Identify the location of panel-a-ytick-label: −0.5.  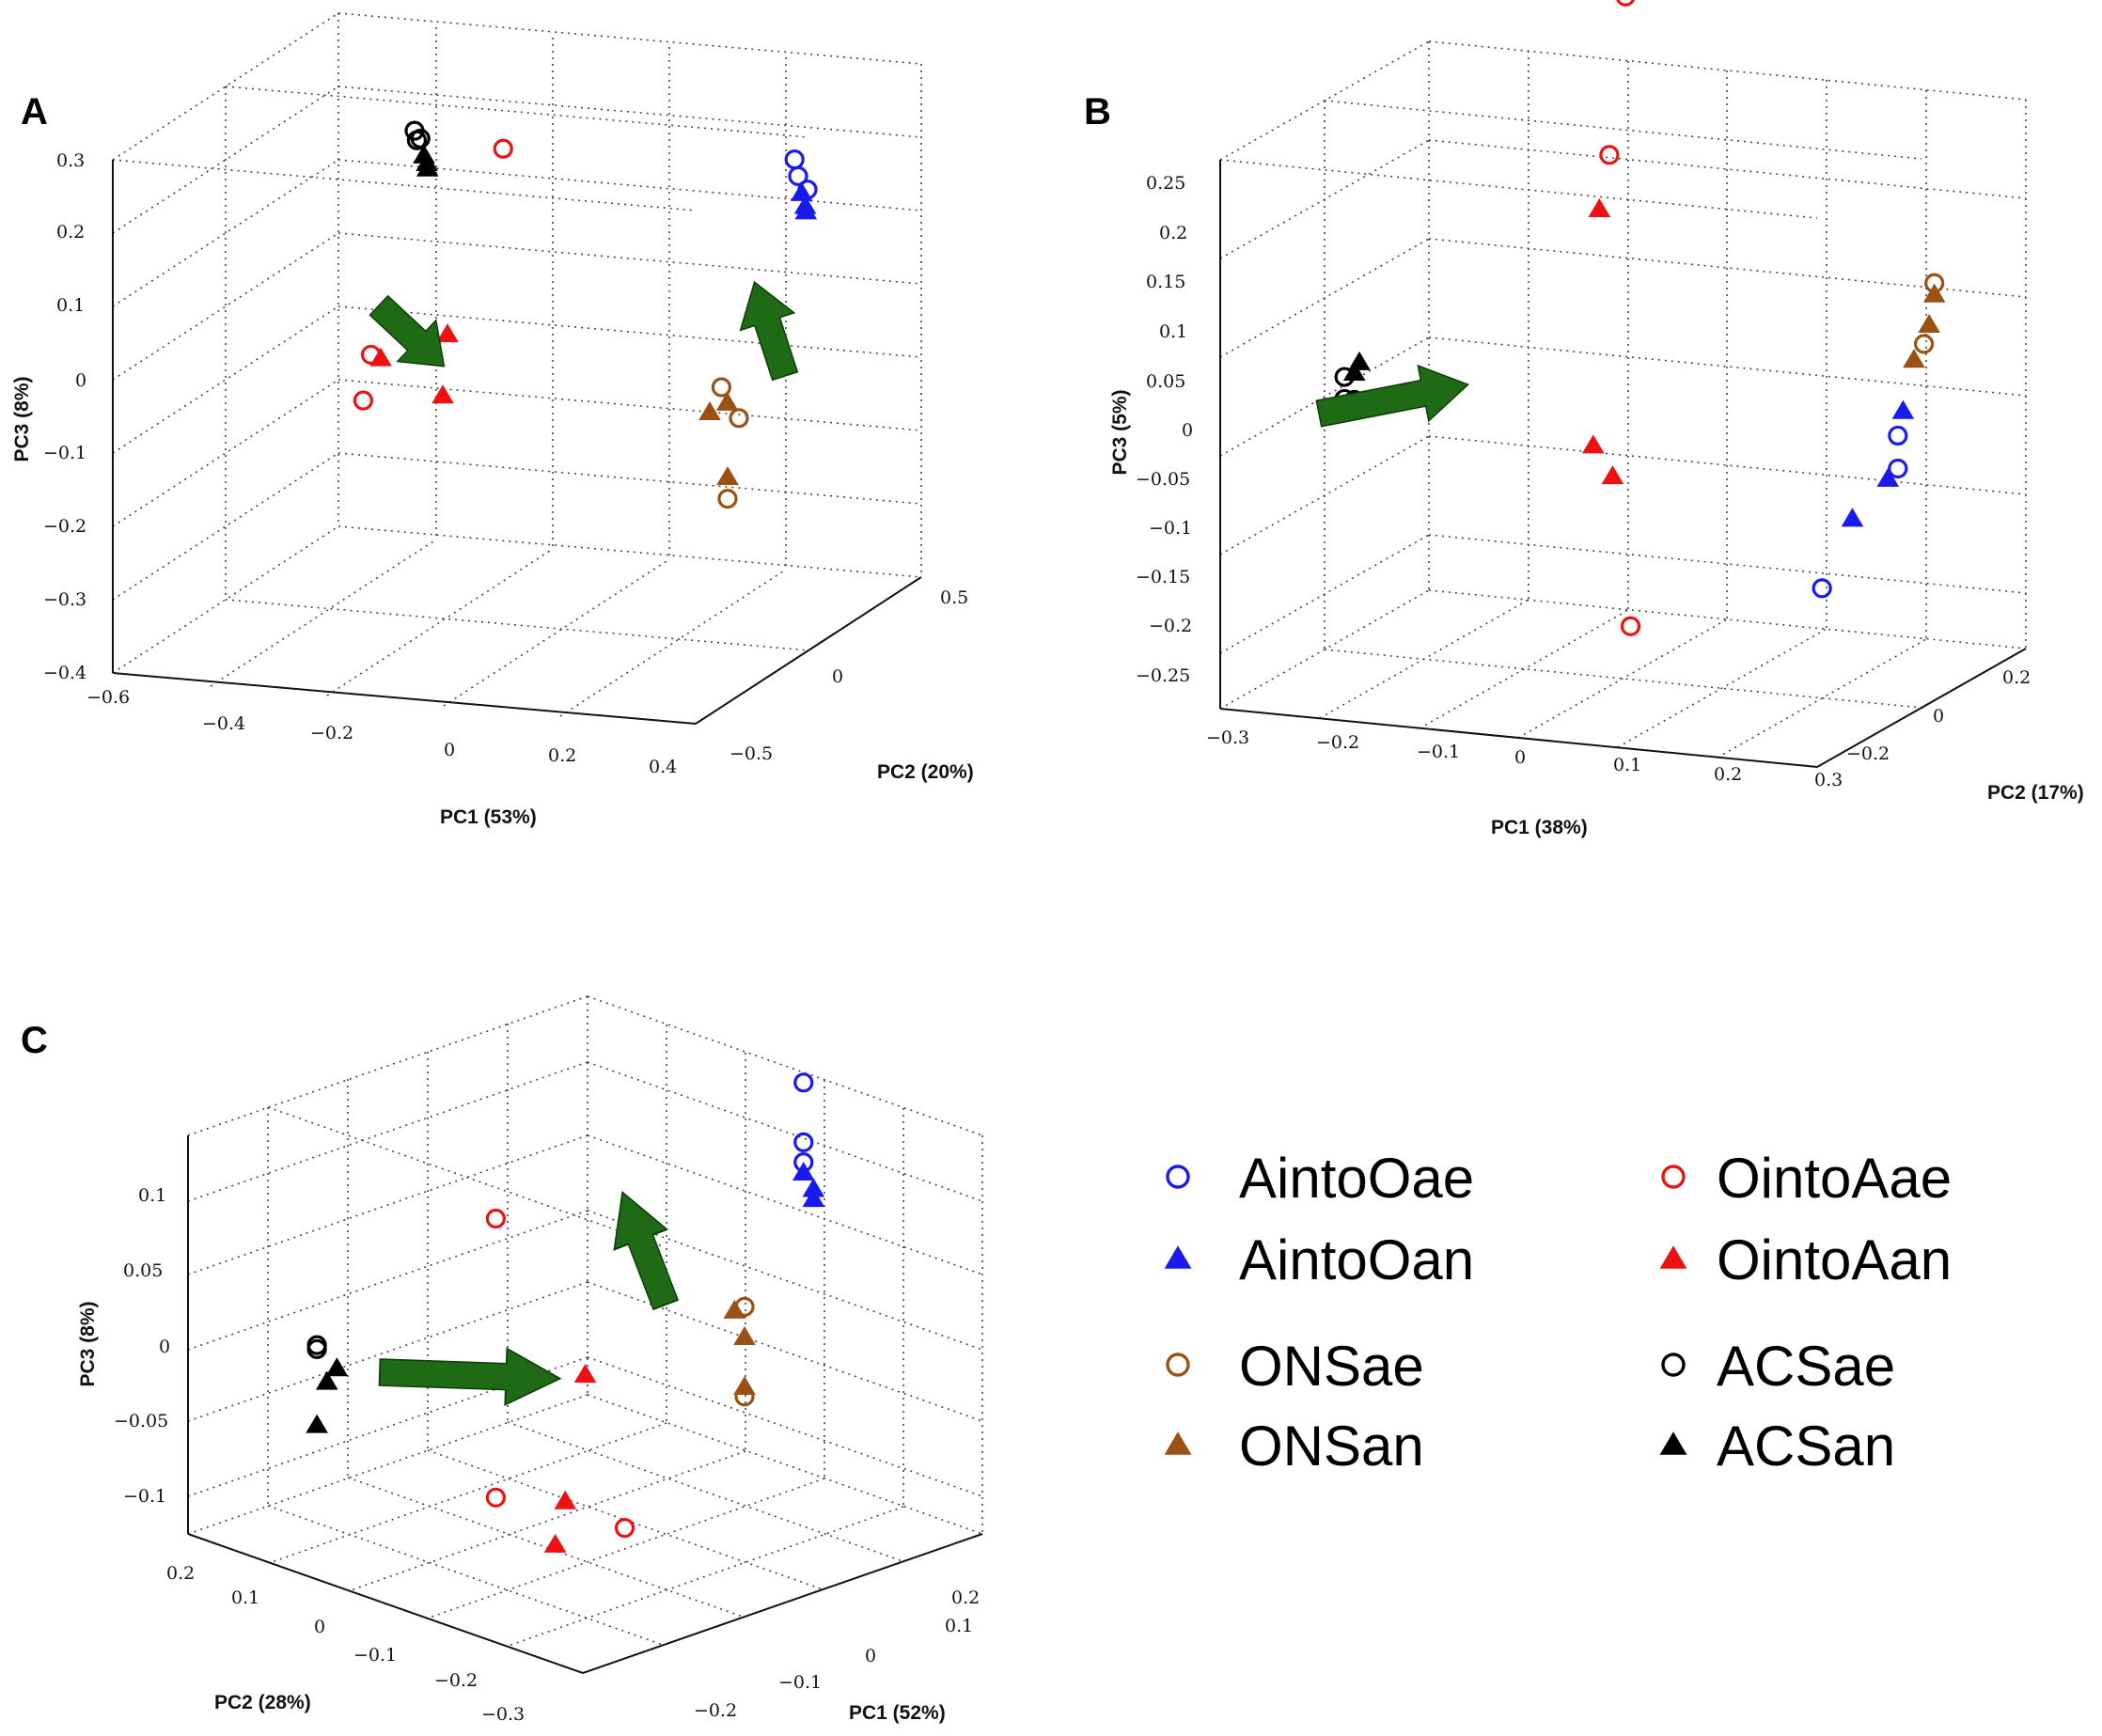
(751, 753).